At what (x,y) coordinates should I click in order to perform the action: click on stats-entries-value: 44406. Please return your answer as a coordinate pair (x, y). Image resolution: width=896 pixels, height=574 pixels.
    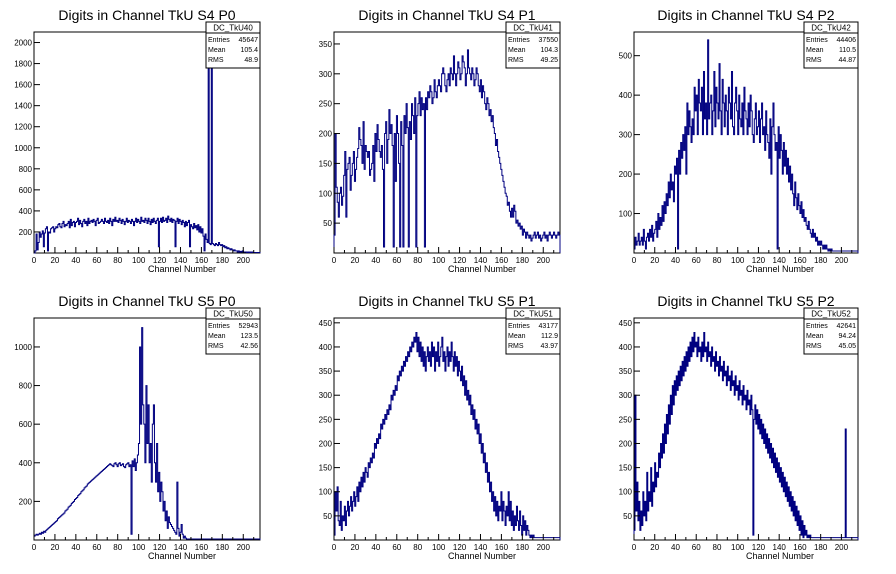
    Looking at the image, I should click on (847, 40).